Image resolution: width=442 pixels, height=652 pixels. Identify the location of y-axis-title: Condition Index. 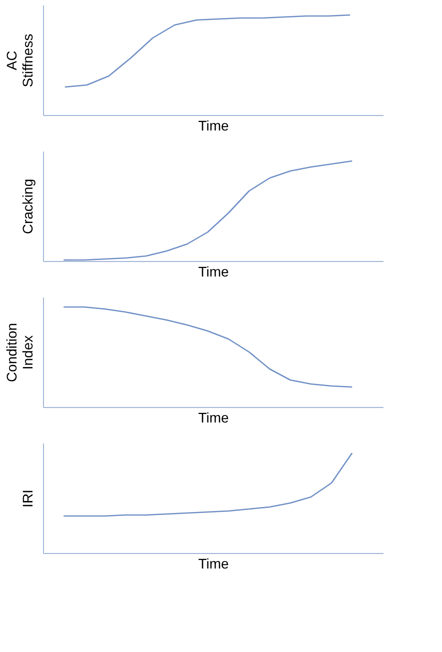
(20, 352).